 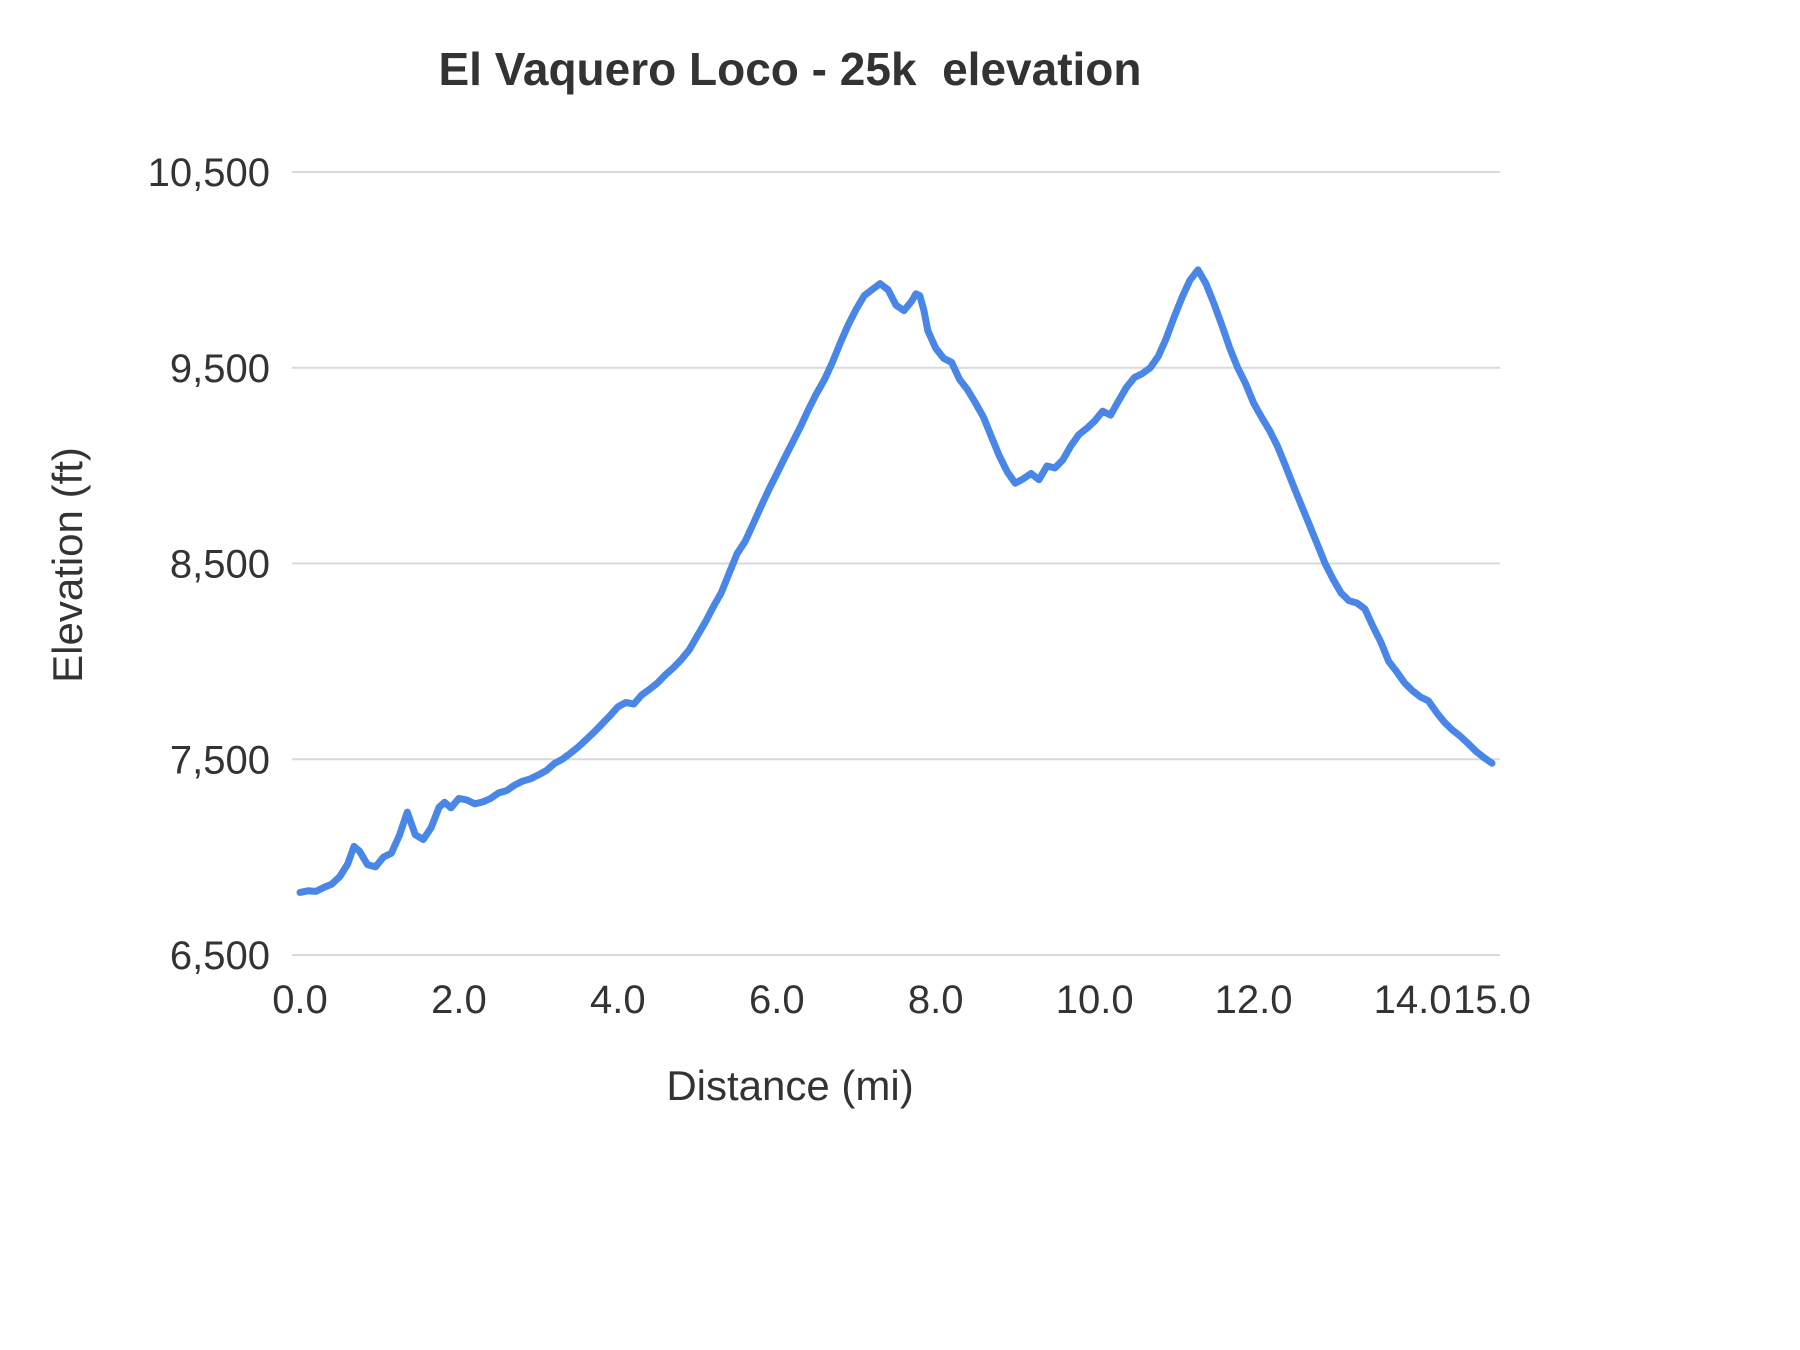 What do you see at coordinates (790, 1085) in the screenshot?
I see `x-axis-label: Distance (mi)` at bounding box center [790, 1085].